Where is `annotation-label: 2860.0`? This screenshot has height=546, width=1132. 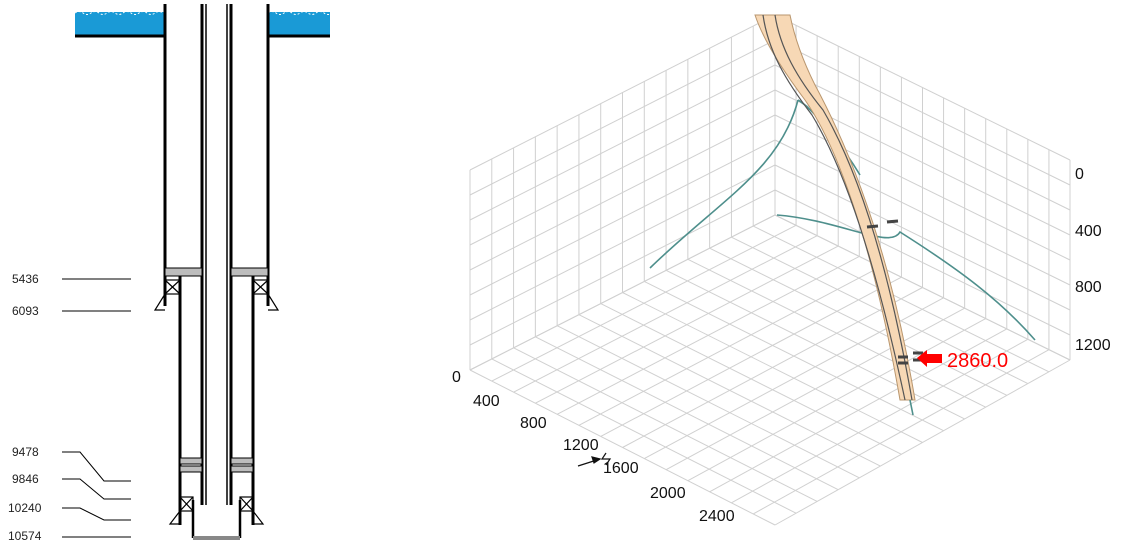 annotation-label: 2860.0 is located at coordinates (977, 361).